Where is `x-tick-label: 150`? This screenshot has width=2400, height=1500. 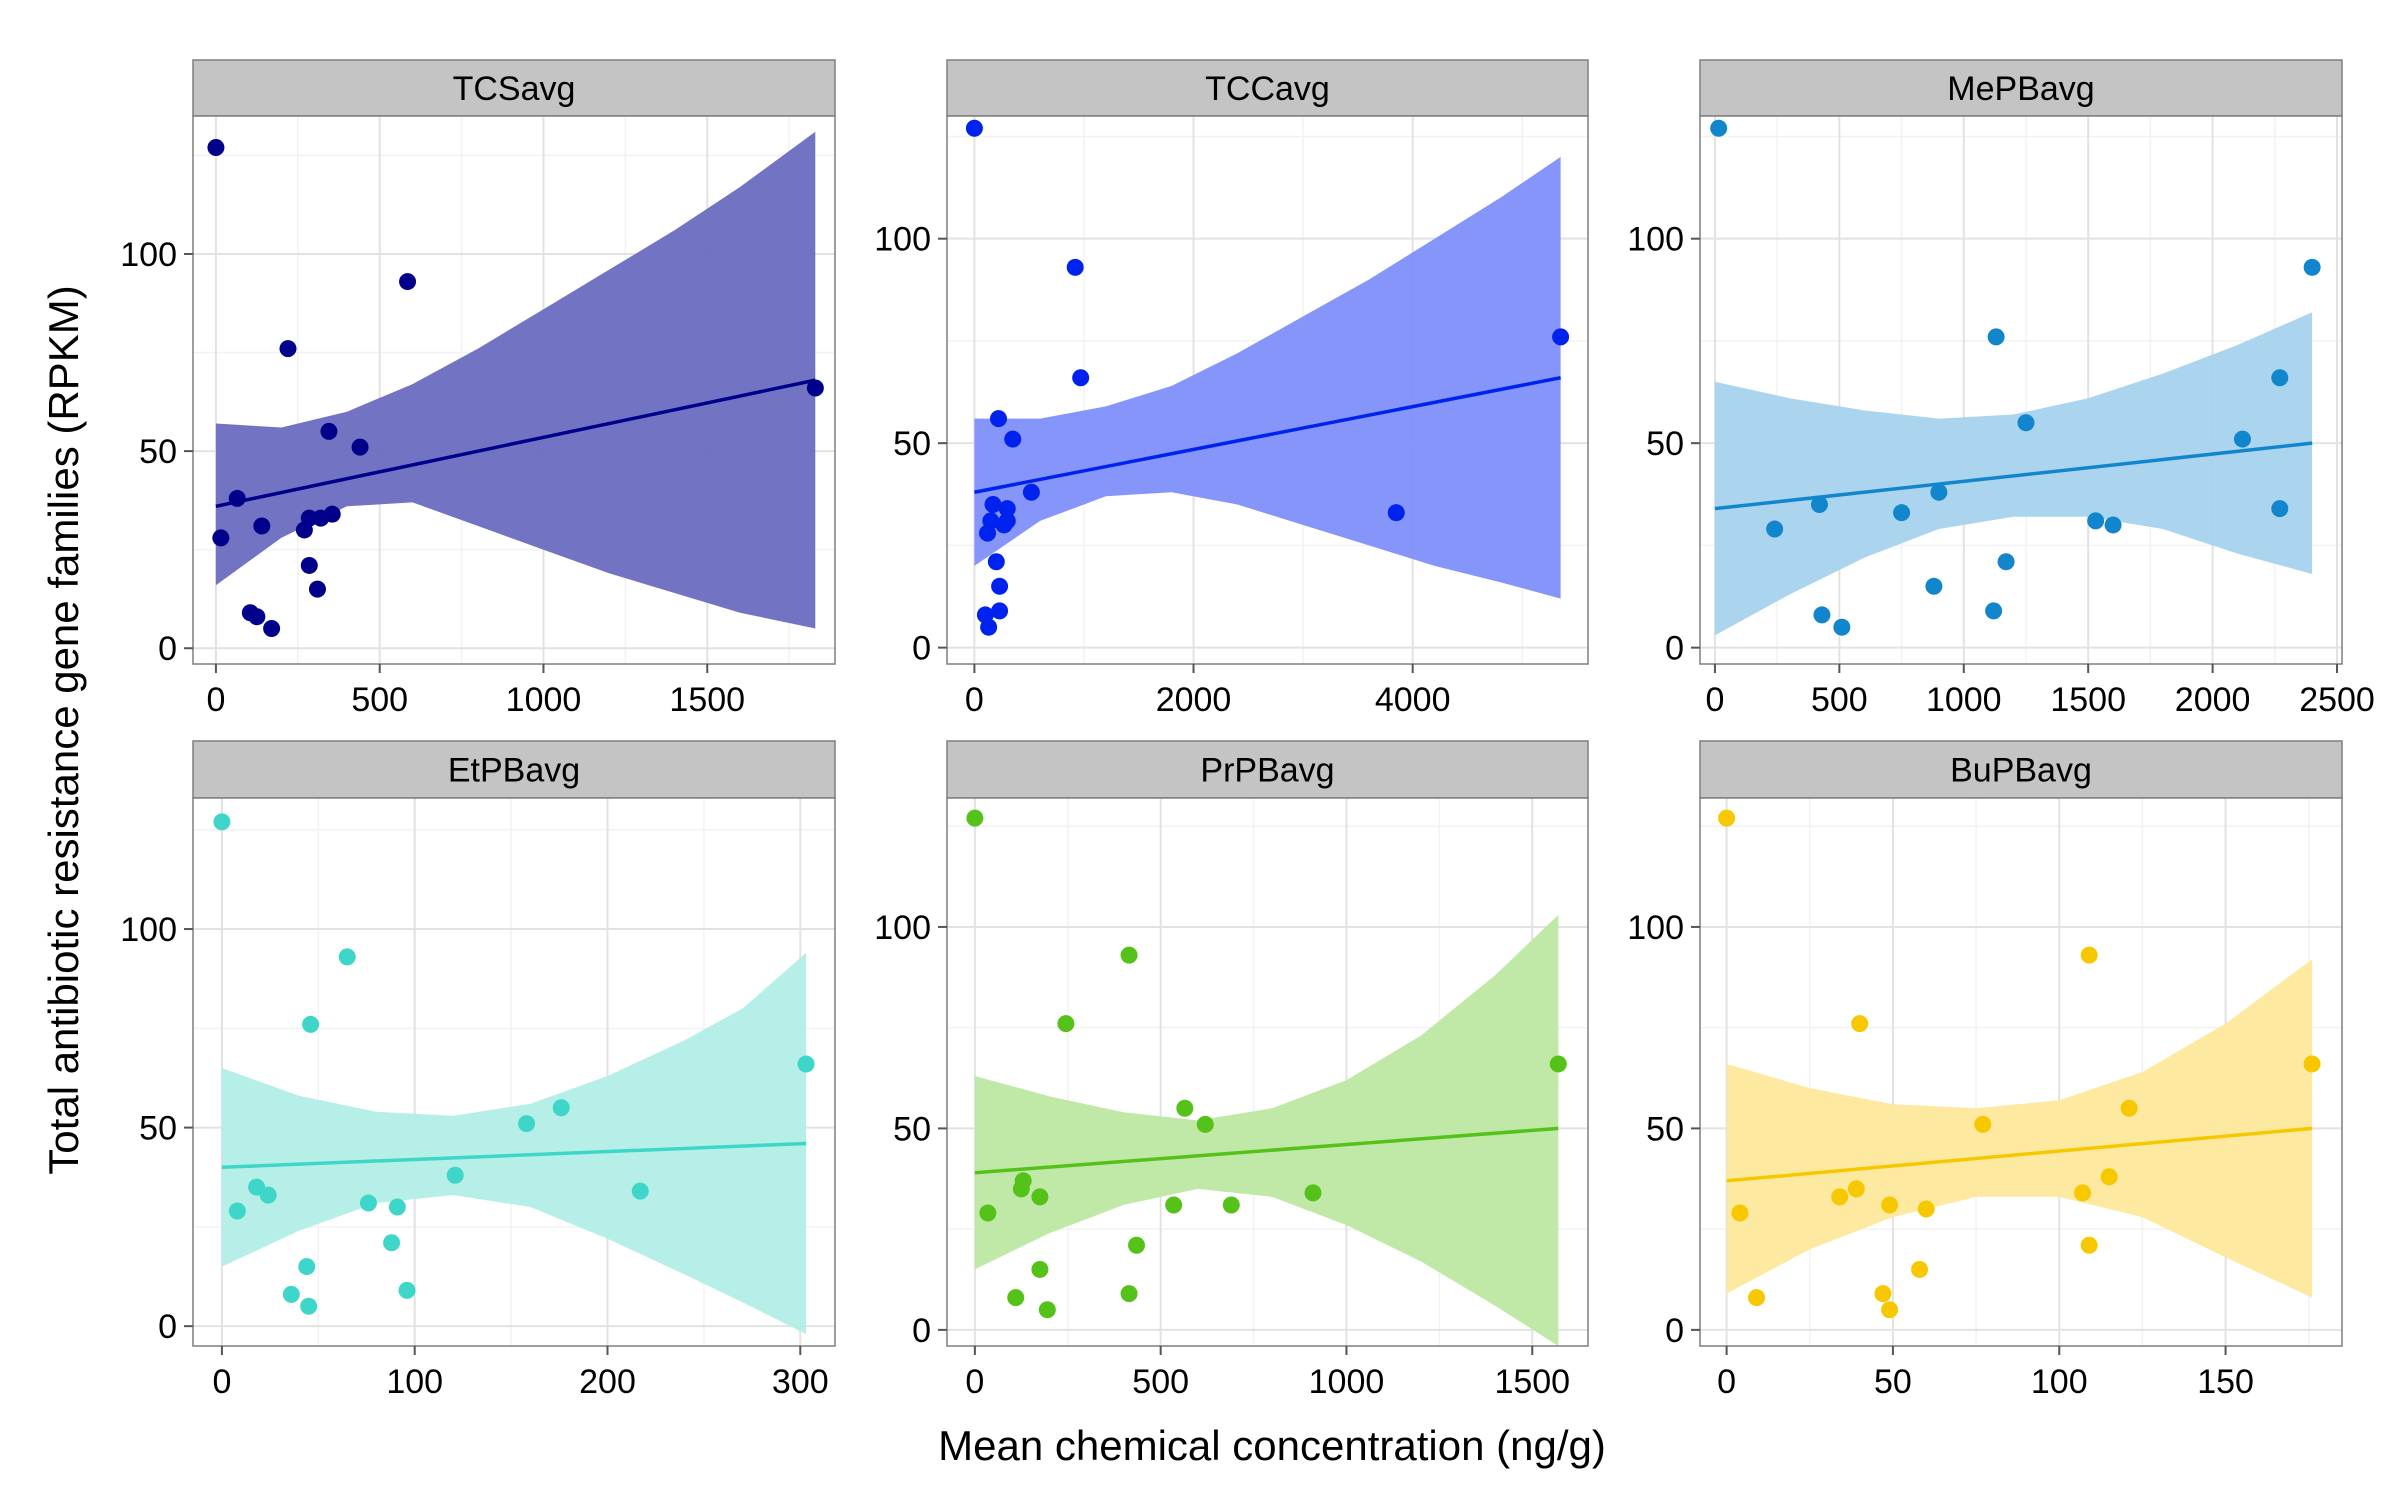 x-tick-label: 150 is located at coordinates (2225, 1382).